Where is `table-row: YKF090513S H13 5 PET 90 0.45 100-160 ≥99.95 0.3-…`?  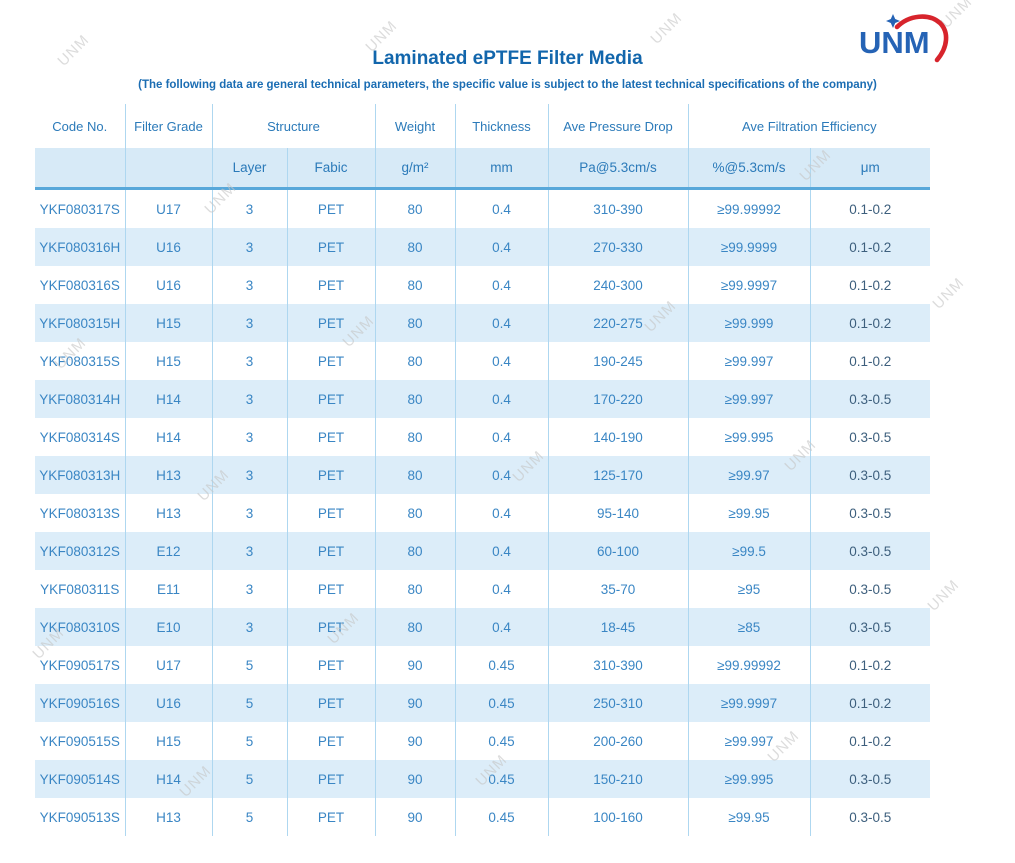 table-row: YKF090513S H13 5 PET 90 0.45 100-160 ≥99.95 0.3-… is located at coordinates (483, 817).